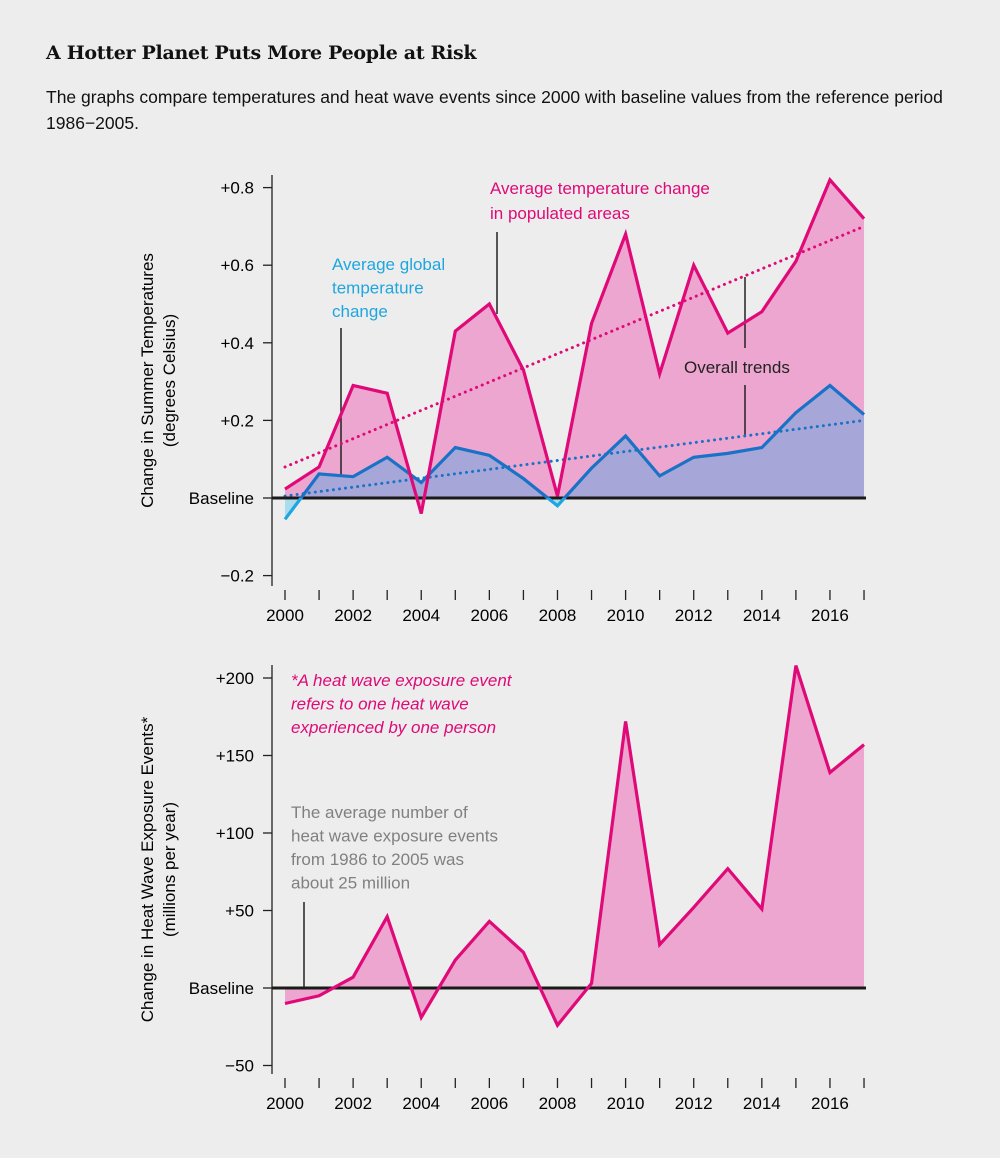 The image size is (1000, 1158). What do you see at coordinates (169, 380) in the screenshot?
I see `y-axis-title: (degrees Celsius)` at bounding box center [169, 380].